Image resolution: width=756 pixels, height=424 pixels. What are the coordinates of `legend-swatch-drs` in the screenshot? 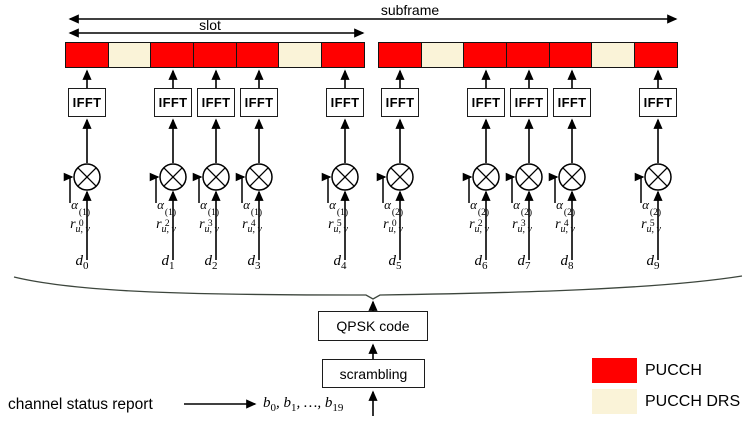 It's located at (614, 401).